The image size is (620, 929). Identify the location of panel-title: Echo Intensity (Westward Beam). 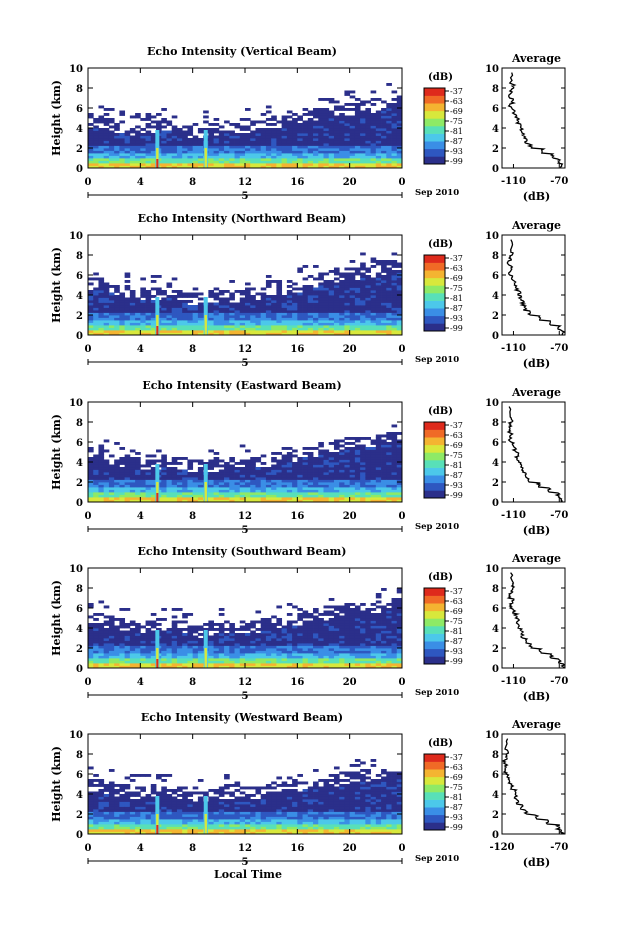
(242, 717).